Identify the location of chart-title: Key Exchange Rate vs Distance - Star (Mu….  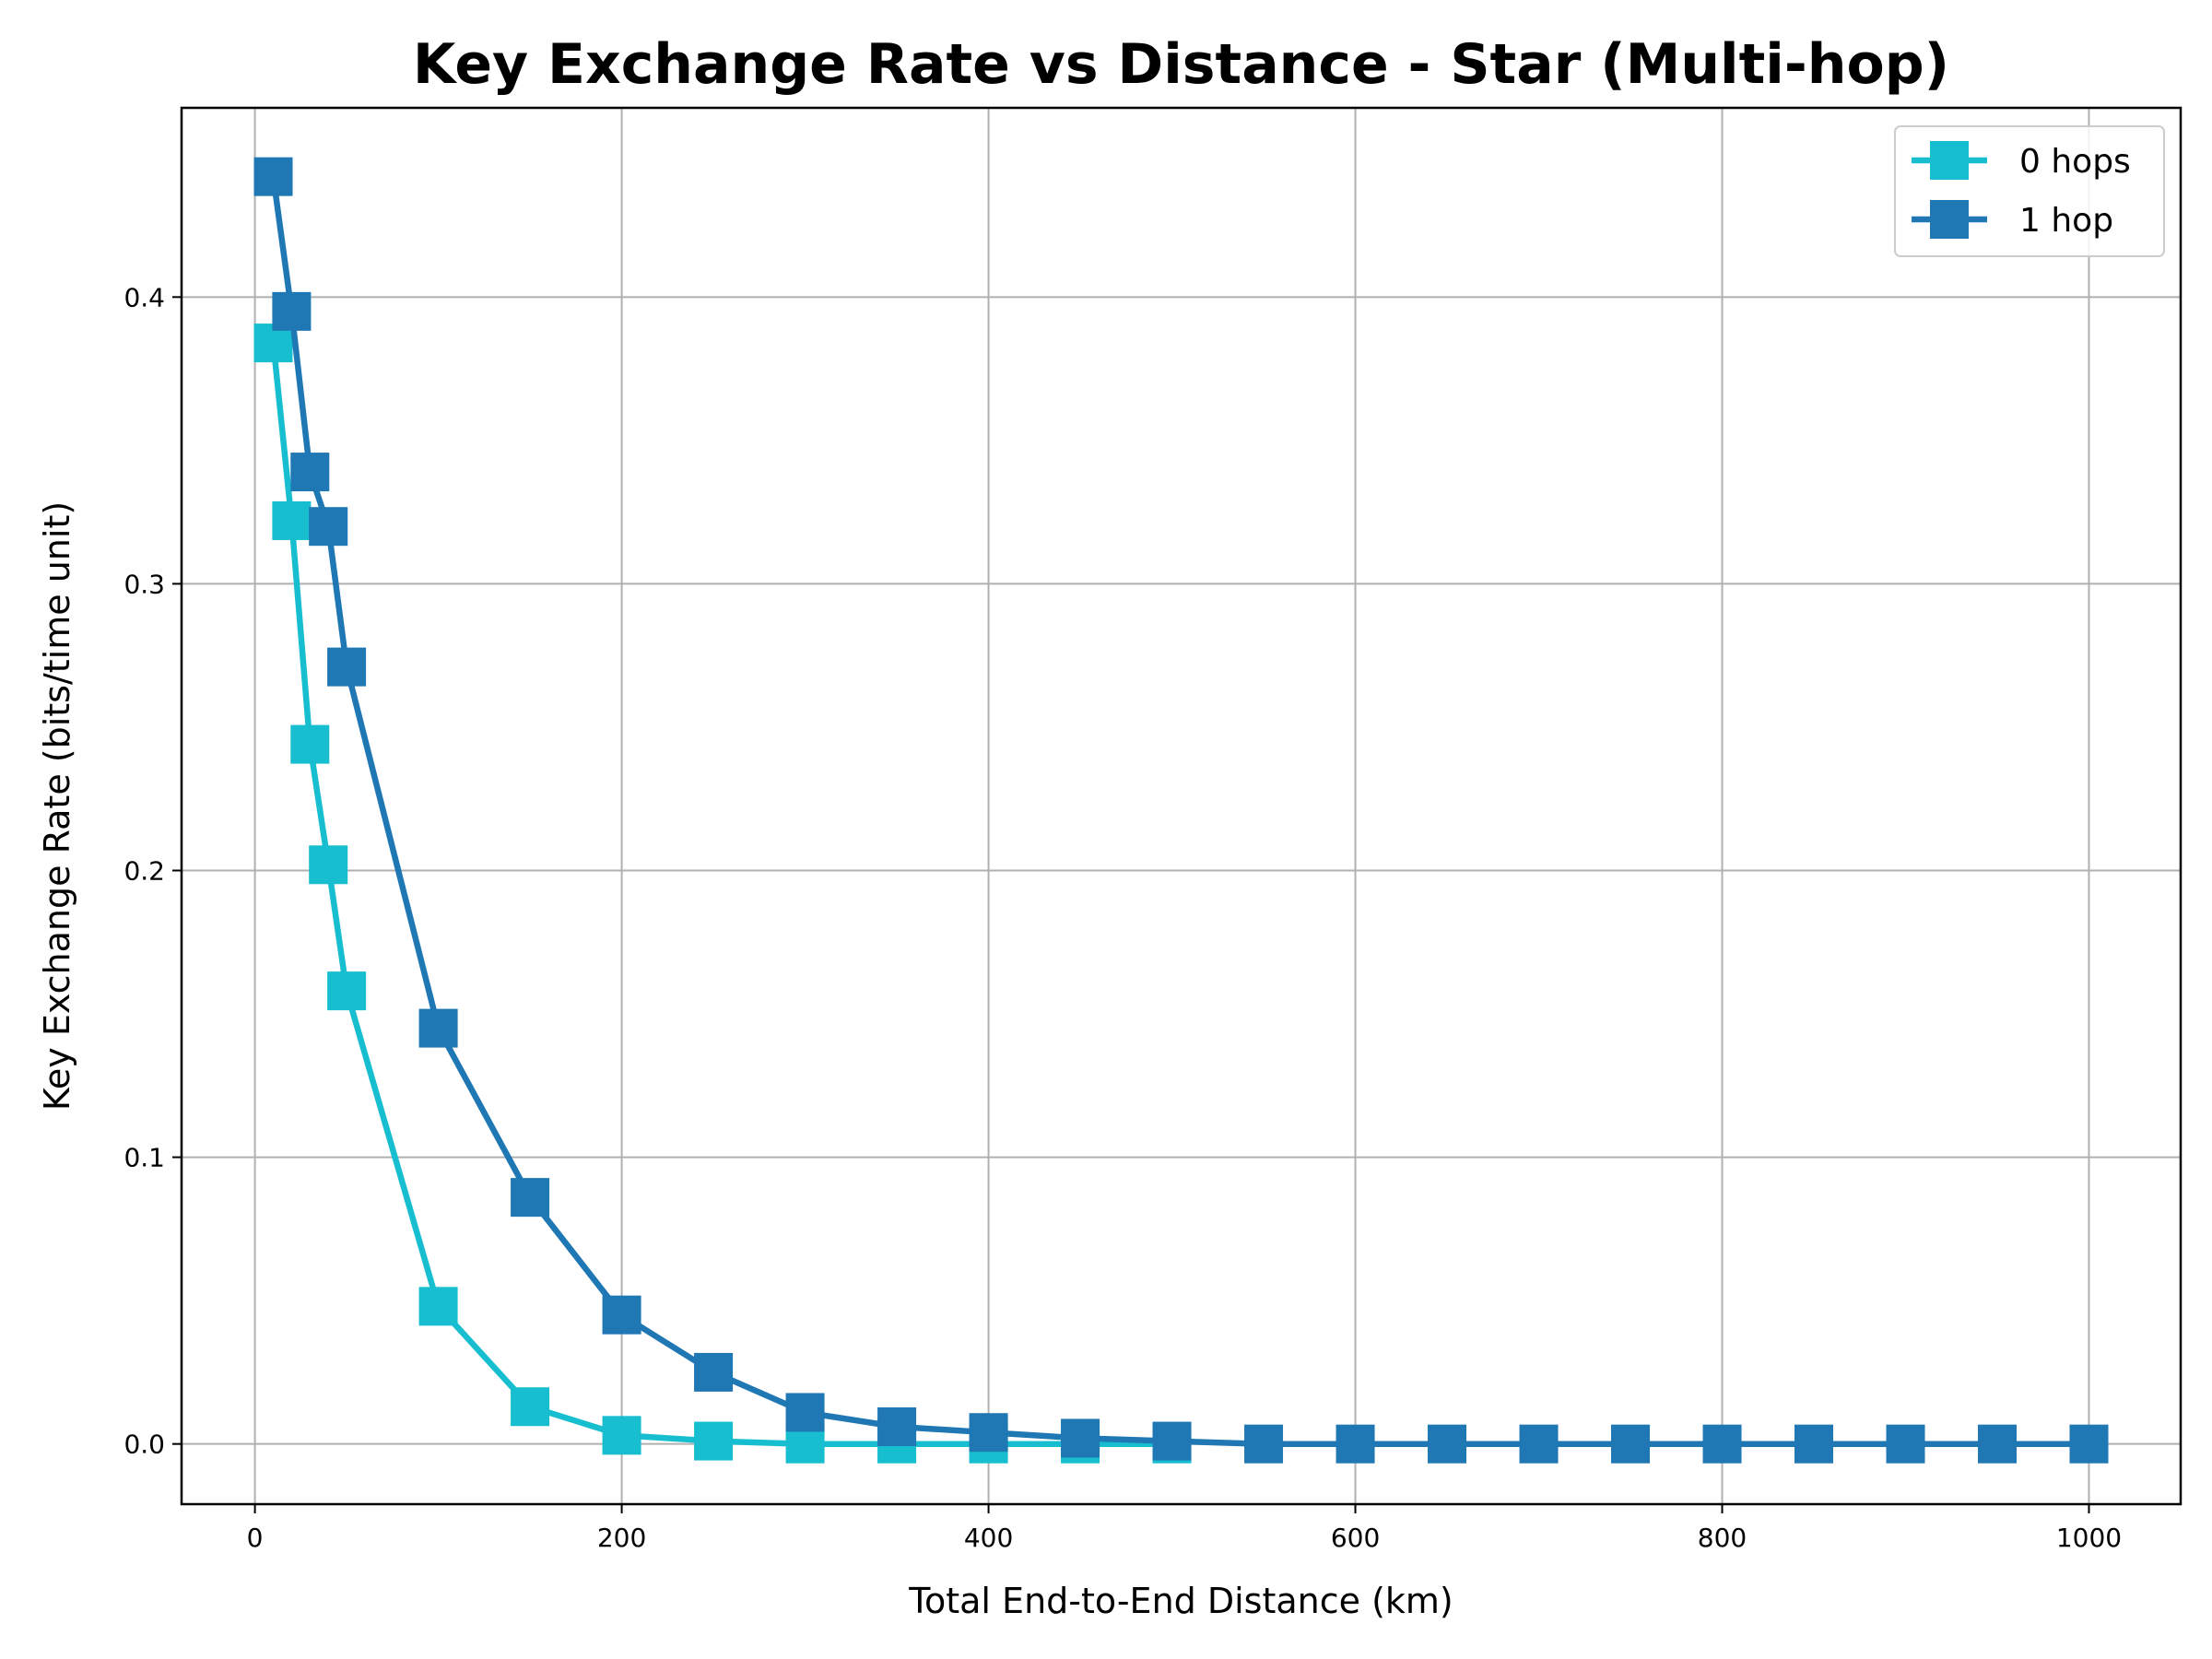
(1181, 64).